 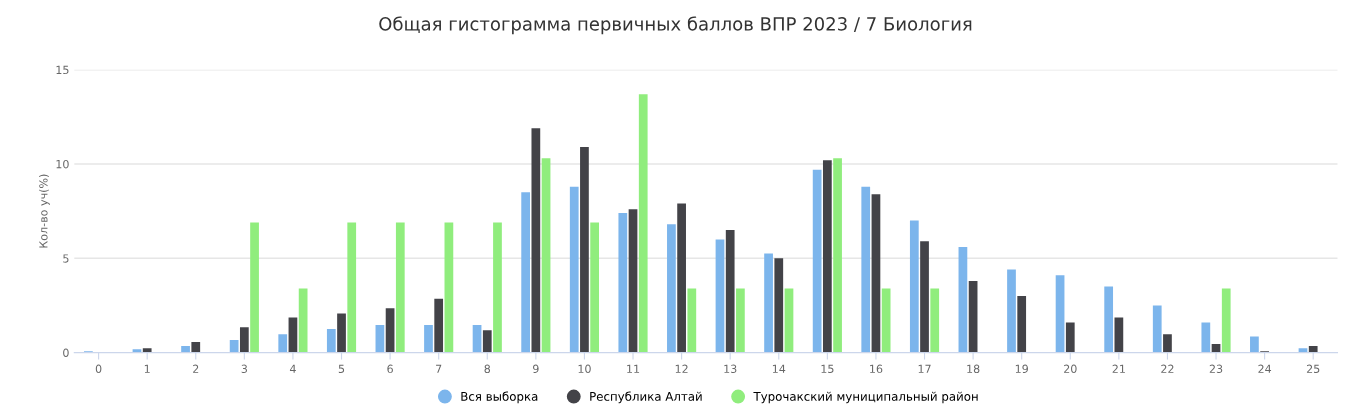 I want to click on x-tick-label: 18, so click(x=973, y=369).